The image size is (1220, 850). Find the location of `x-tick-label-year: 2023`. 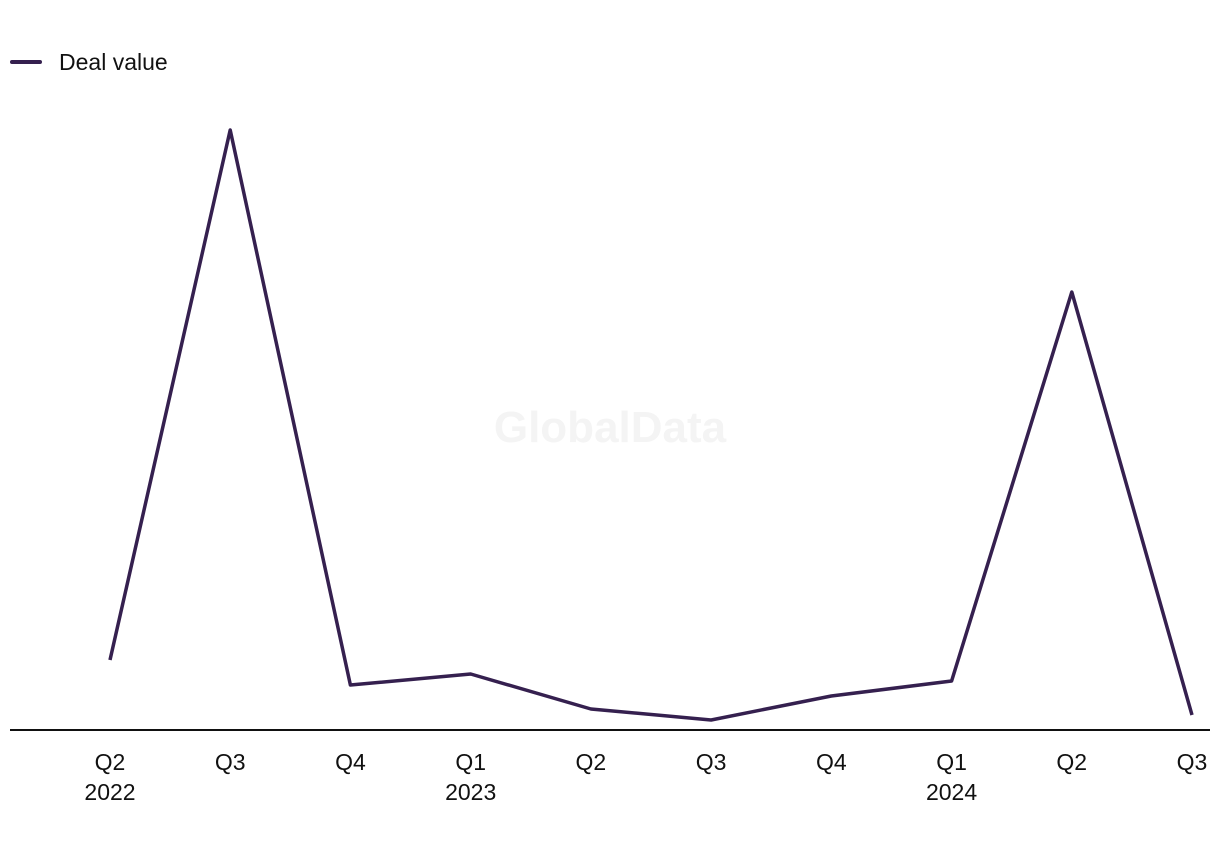

x-tick-label-year: 2023 is located at coordinates (470, 792).